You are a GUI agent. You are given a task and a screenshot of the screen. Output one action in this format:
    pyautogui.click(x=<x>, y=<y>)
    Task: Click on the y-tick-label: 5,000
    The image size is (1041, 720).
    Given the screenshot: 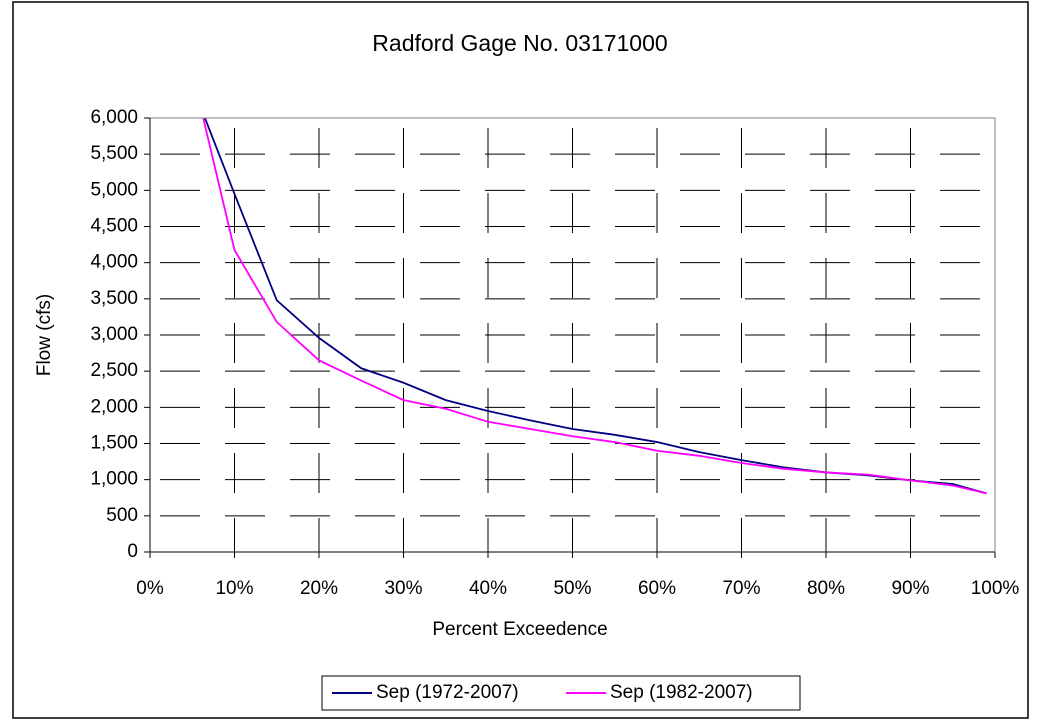 What is the action you would take?
    pyautogui.click(x=114, y=189)
    